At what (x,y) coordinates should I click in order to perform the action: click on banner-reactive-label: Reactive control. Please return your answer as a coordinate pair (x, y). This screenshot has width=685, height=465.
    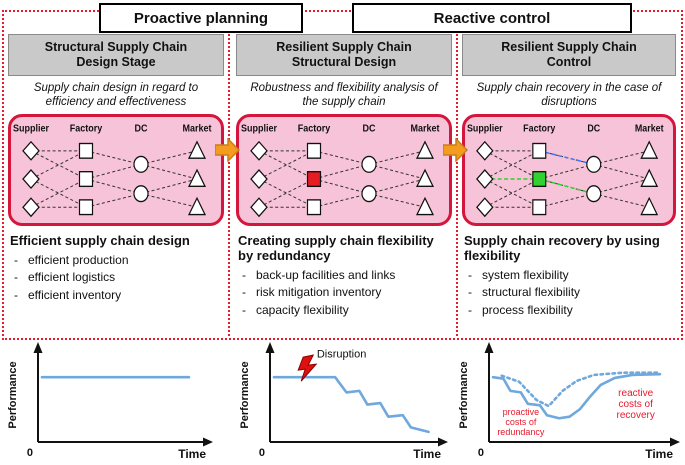
    Looking at the image, I should click on (492, 18).